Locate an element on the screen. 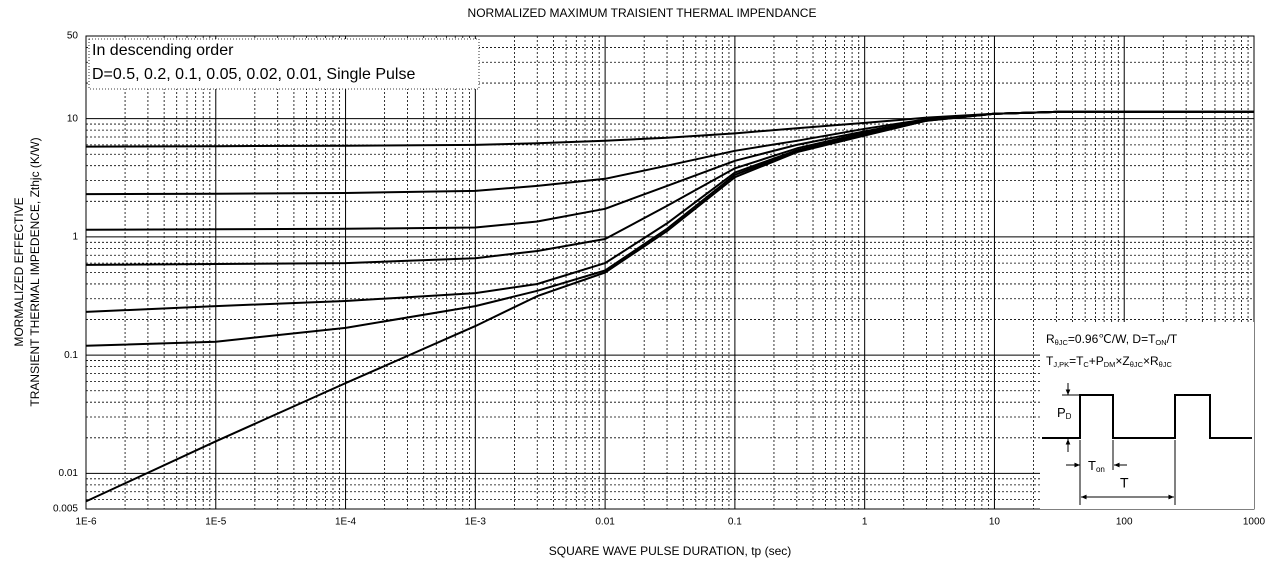 This screenshot has height=571, width=1284. pulse-wave is located at coordinates (1147, 416).